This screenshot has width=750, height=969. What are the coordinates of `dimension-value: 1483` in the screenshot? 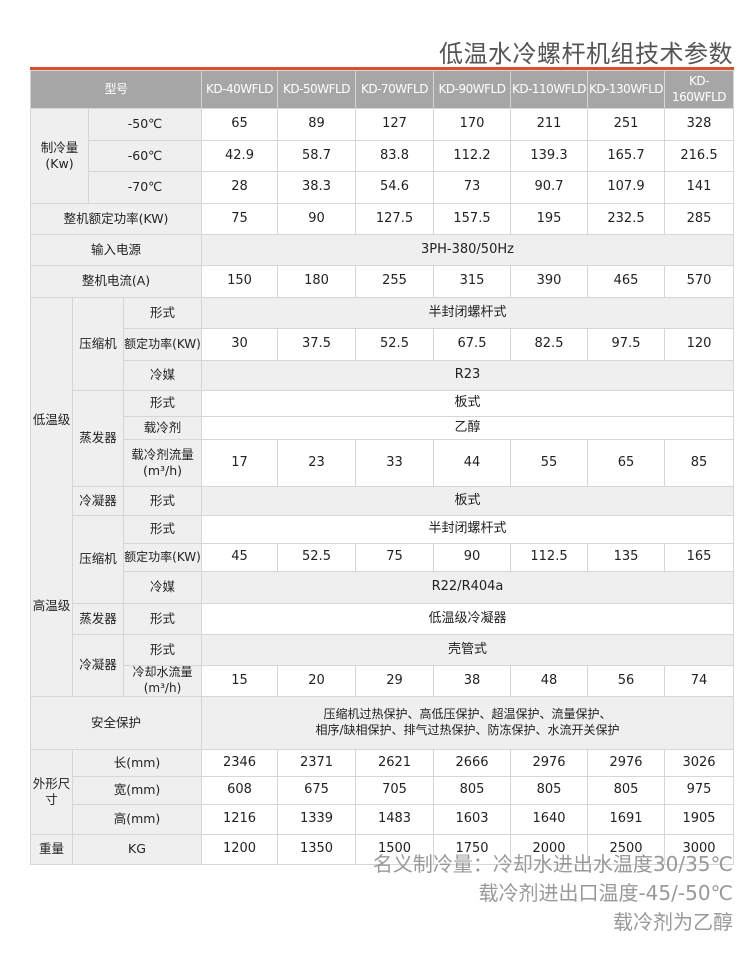 It's located at (394, 819).